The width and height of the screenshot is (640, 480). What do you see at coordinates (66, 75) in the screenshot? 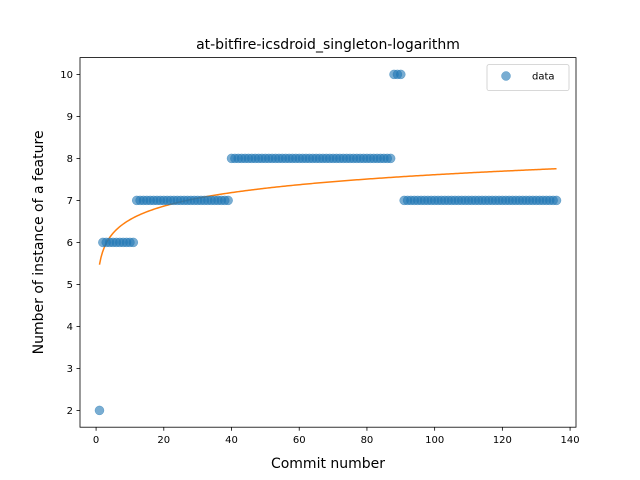
I see `y-tick-label: 10` at bounding box center [66, 75].